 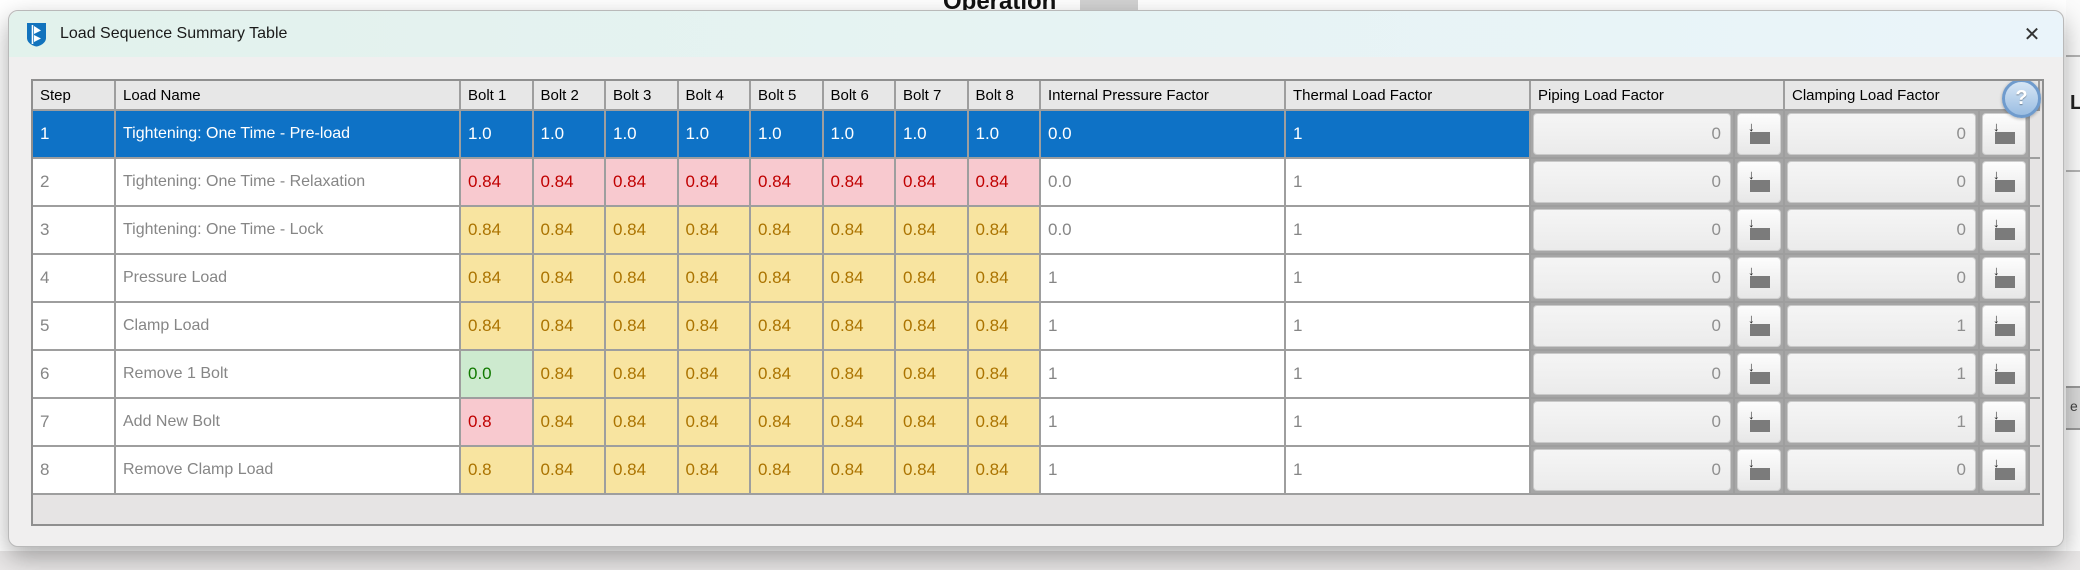 What do you see at coordinates (74, 375) in the screenshot?
I see `cell-step: 6` at bounding box center [74, 375].